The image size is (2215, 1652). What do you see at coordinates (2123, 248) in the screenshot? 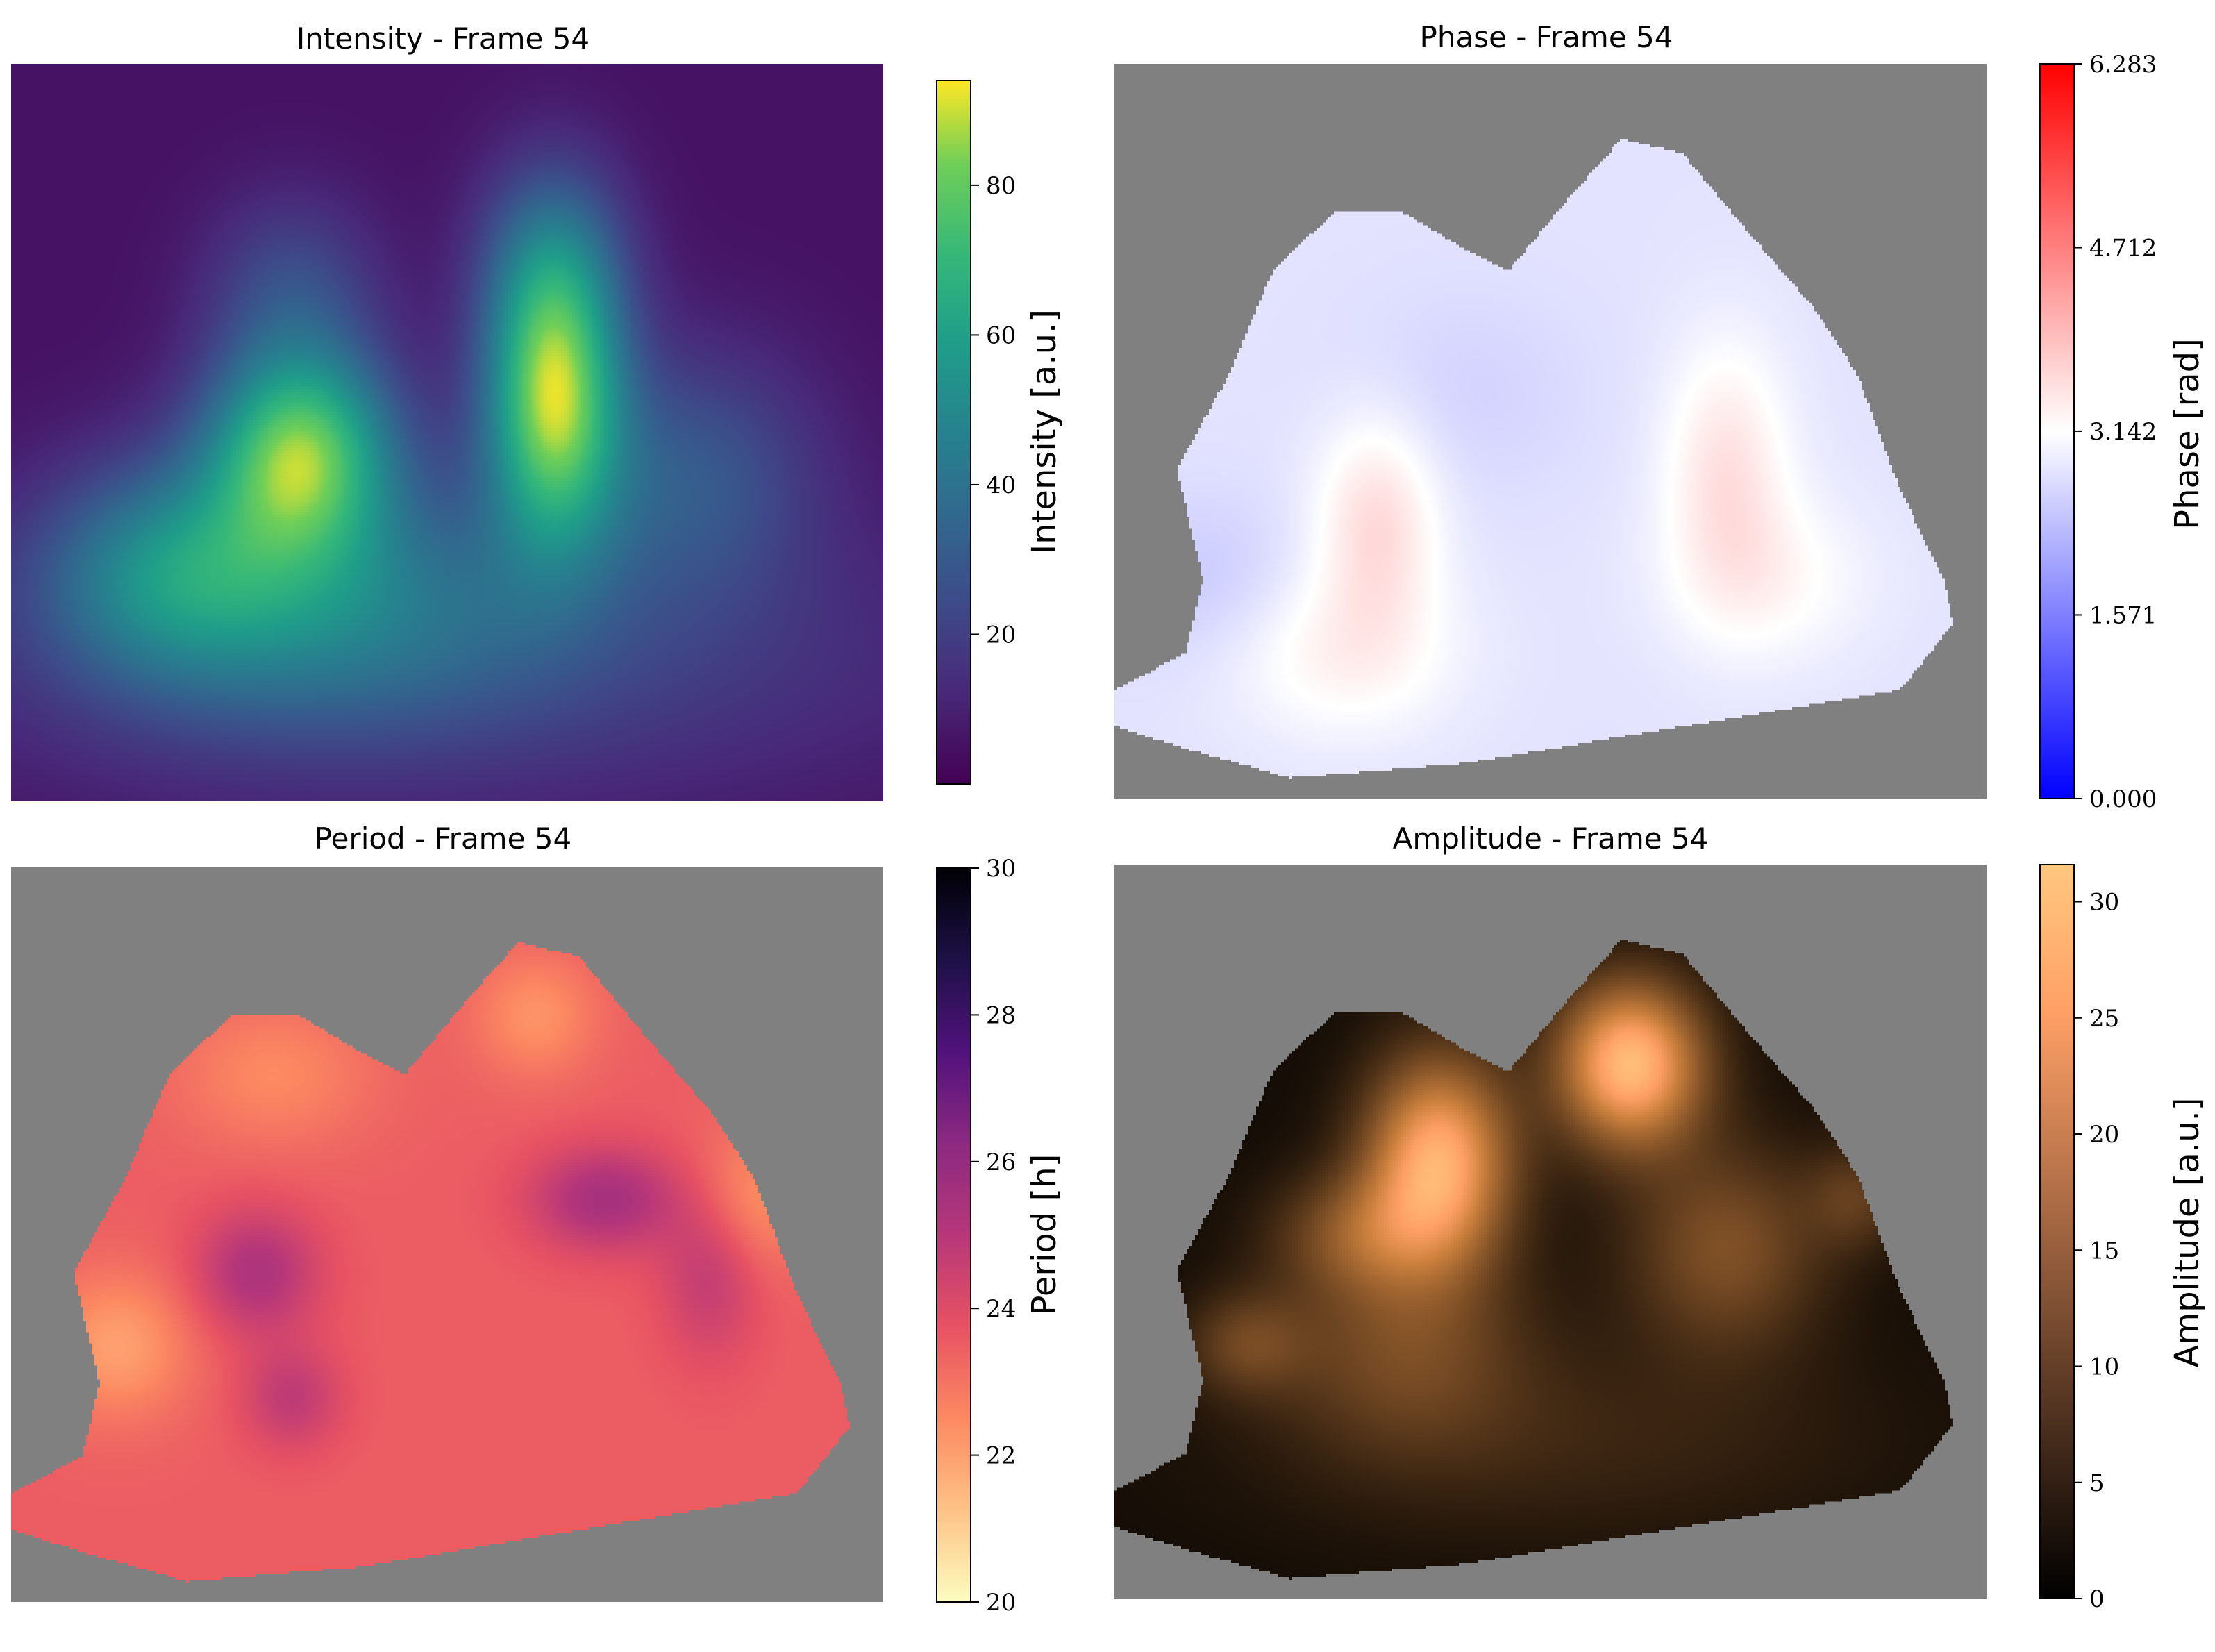
I see `colorbar-tick-label: 4.712` at bounding box center [2123, 248].